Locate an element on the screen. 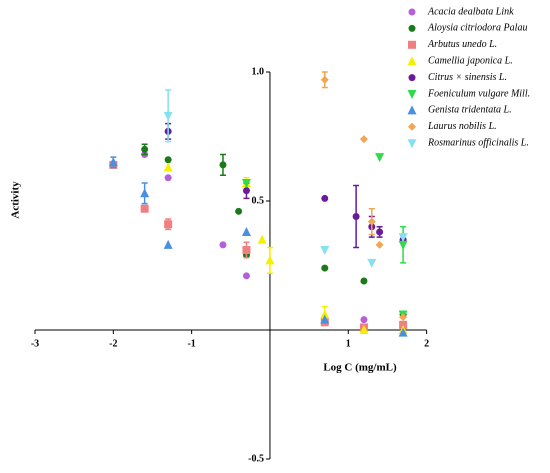 This screenshot has width=550, height=473. x-tick-label: 2 is located at coordinates (426, 343).